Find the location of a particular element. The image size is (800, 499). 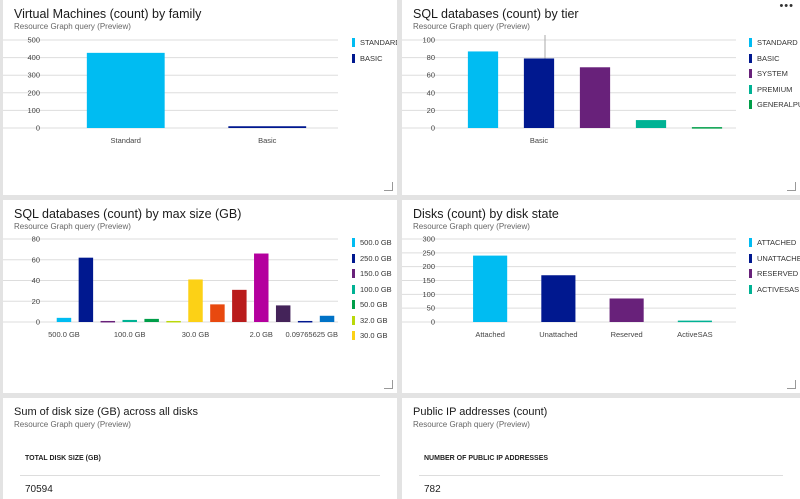

legend-label: PREMIUM is located at coordinates (775, 89).